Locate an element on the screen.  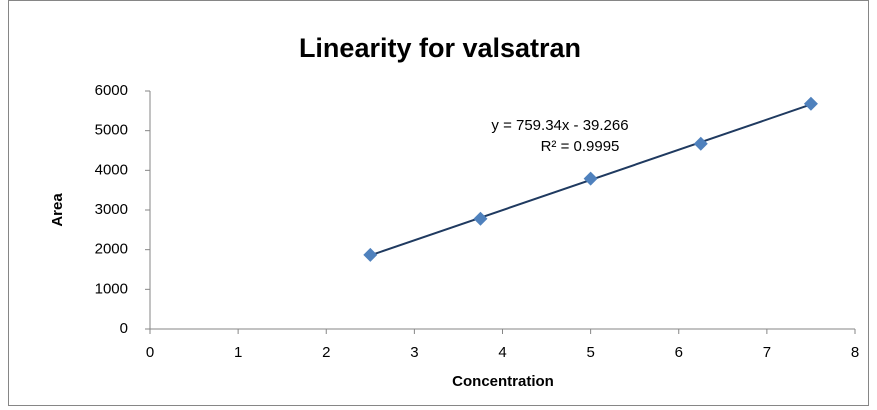
y-tick-label: 2000 is located at coordinates (111, 249).